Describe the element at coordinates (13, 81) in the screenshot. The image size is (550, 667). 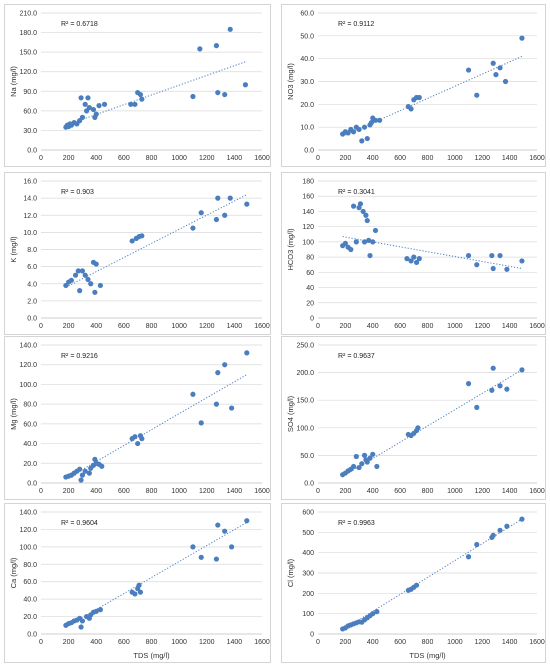
I see `y-axis-title: Na (mg/l)` at that location.